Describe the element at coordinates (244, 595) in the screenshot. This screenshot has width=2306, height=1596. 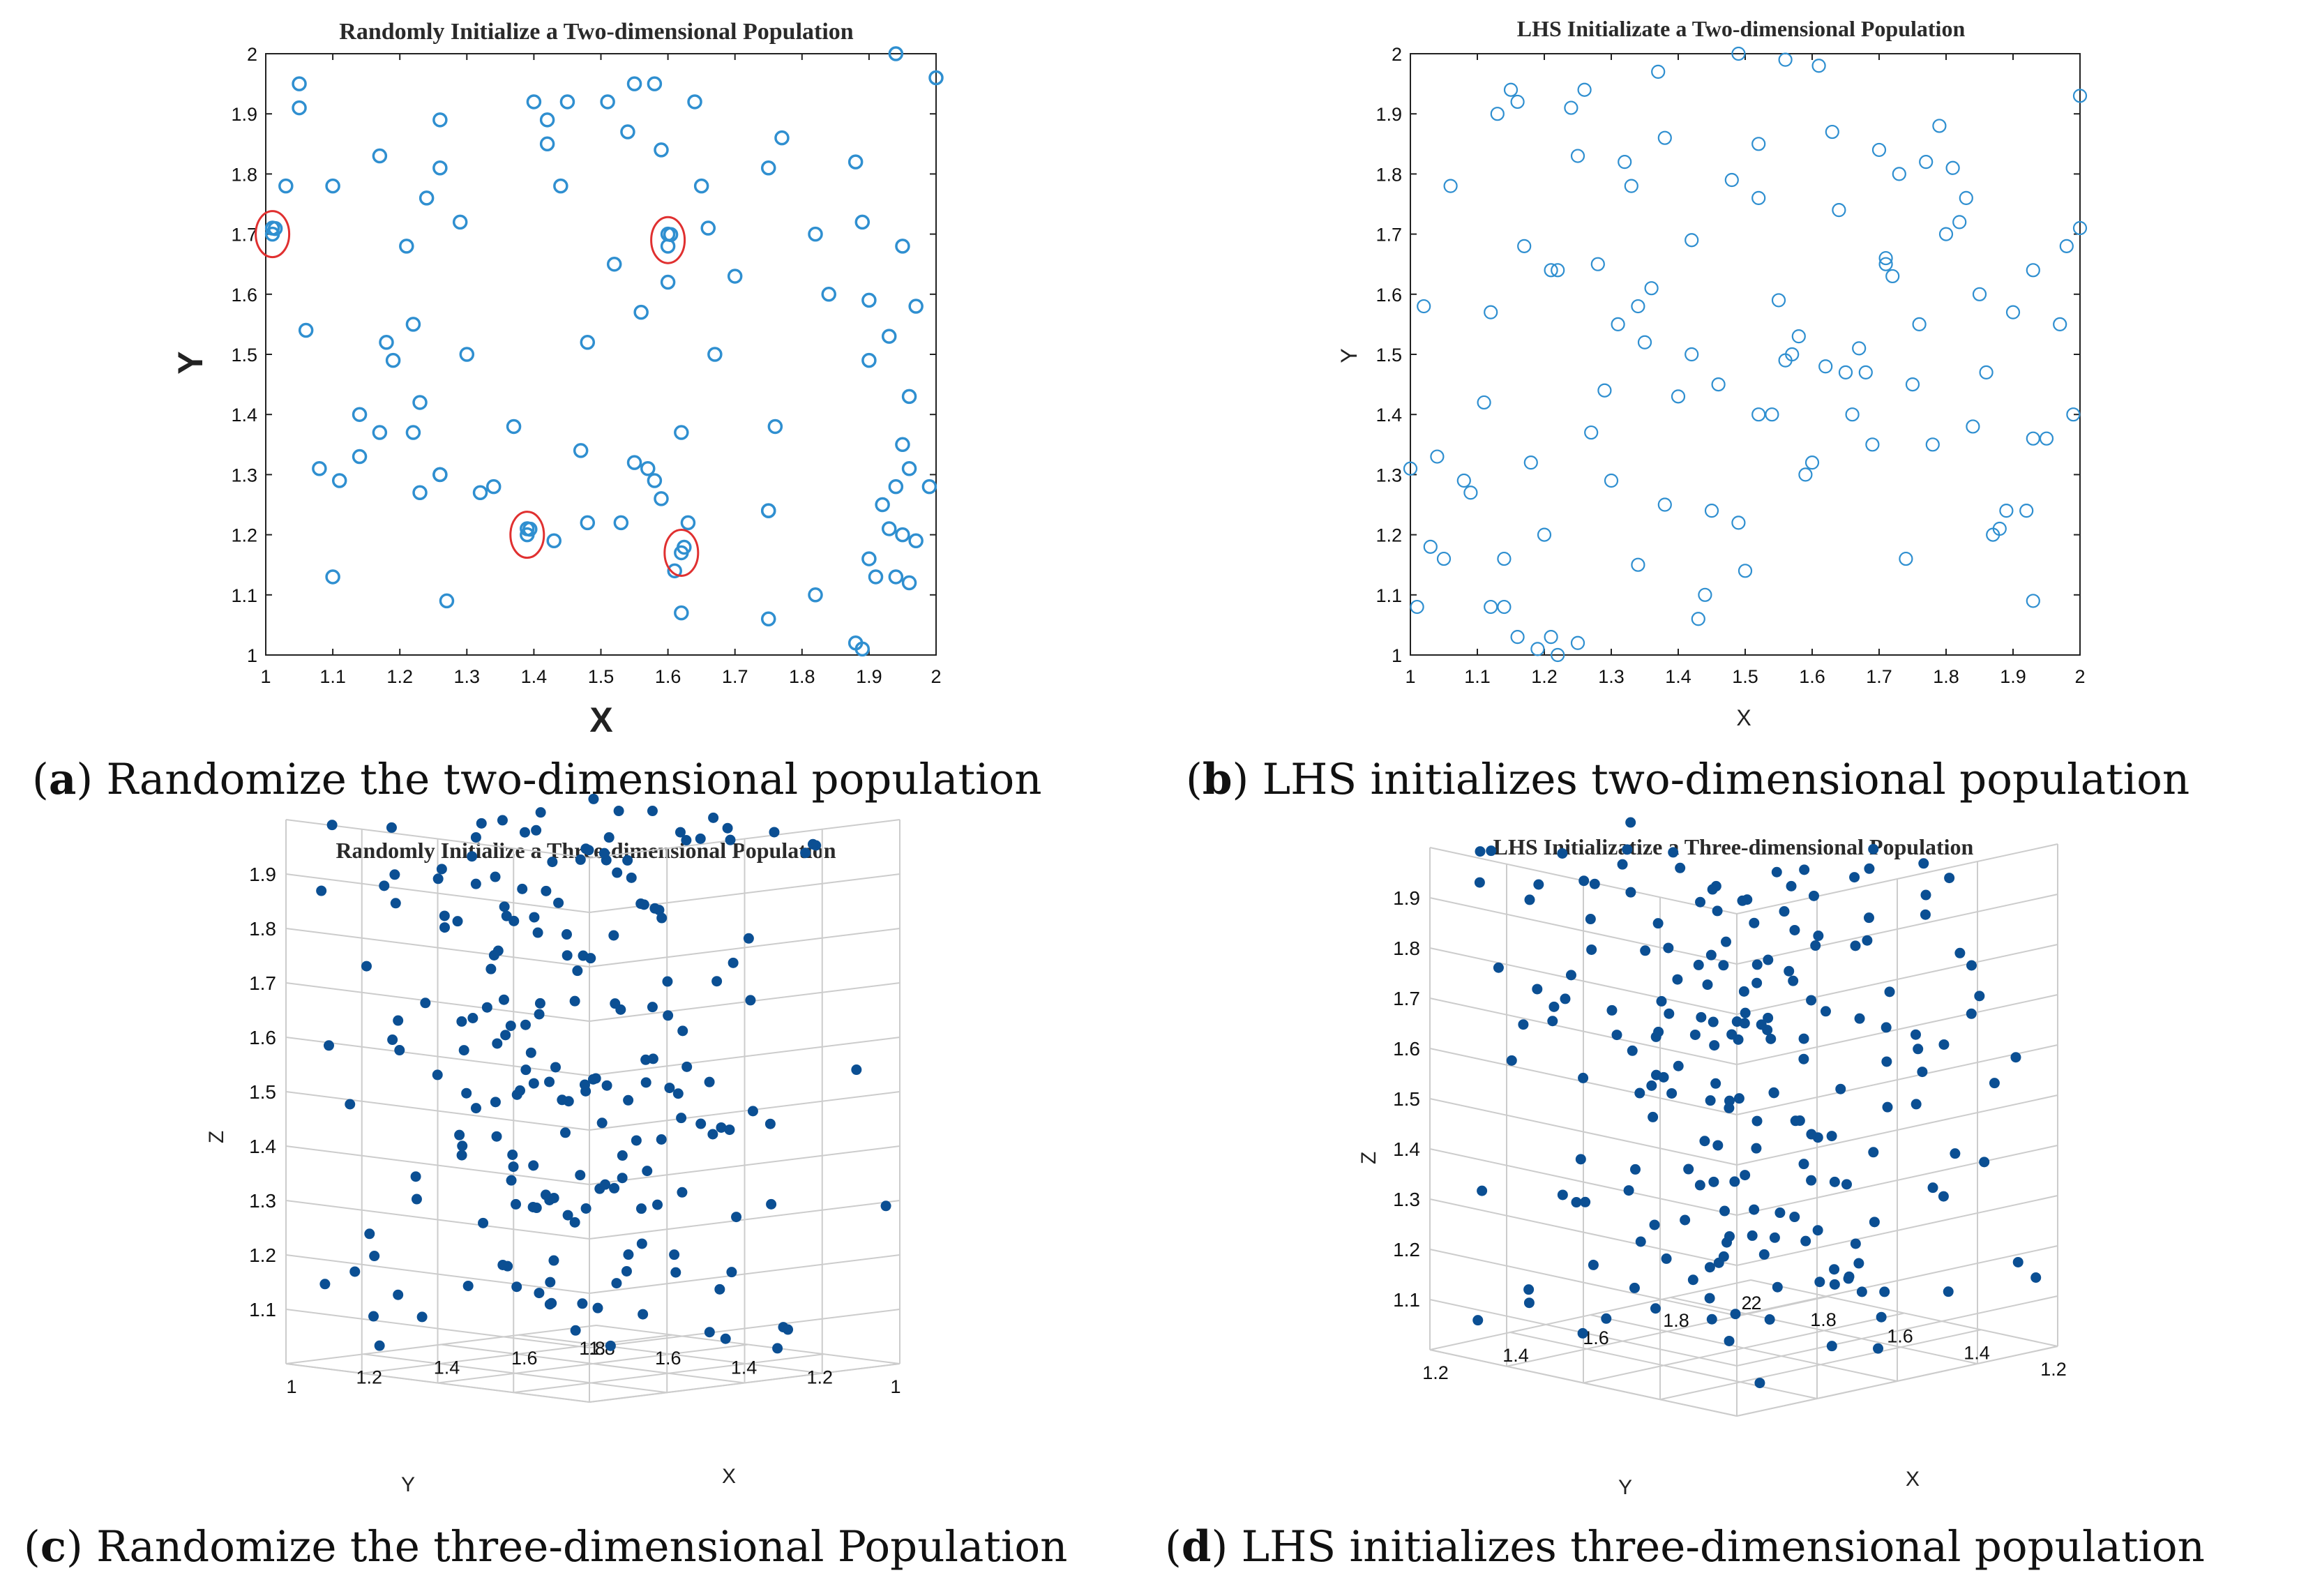
I see `y-tick-label: 1.1` at that location.